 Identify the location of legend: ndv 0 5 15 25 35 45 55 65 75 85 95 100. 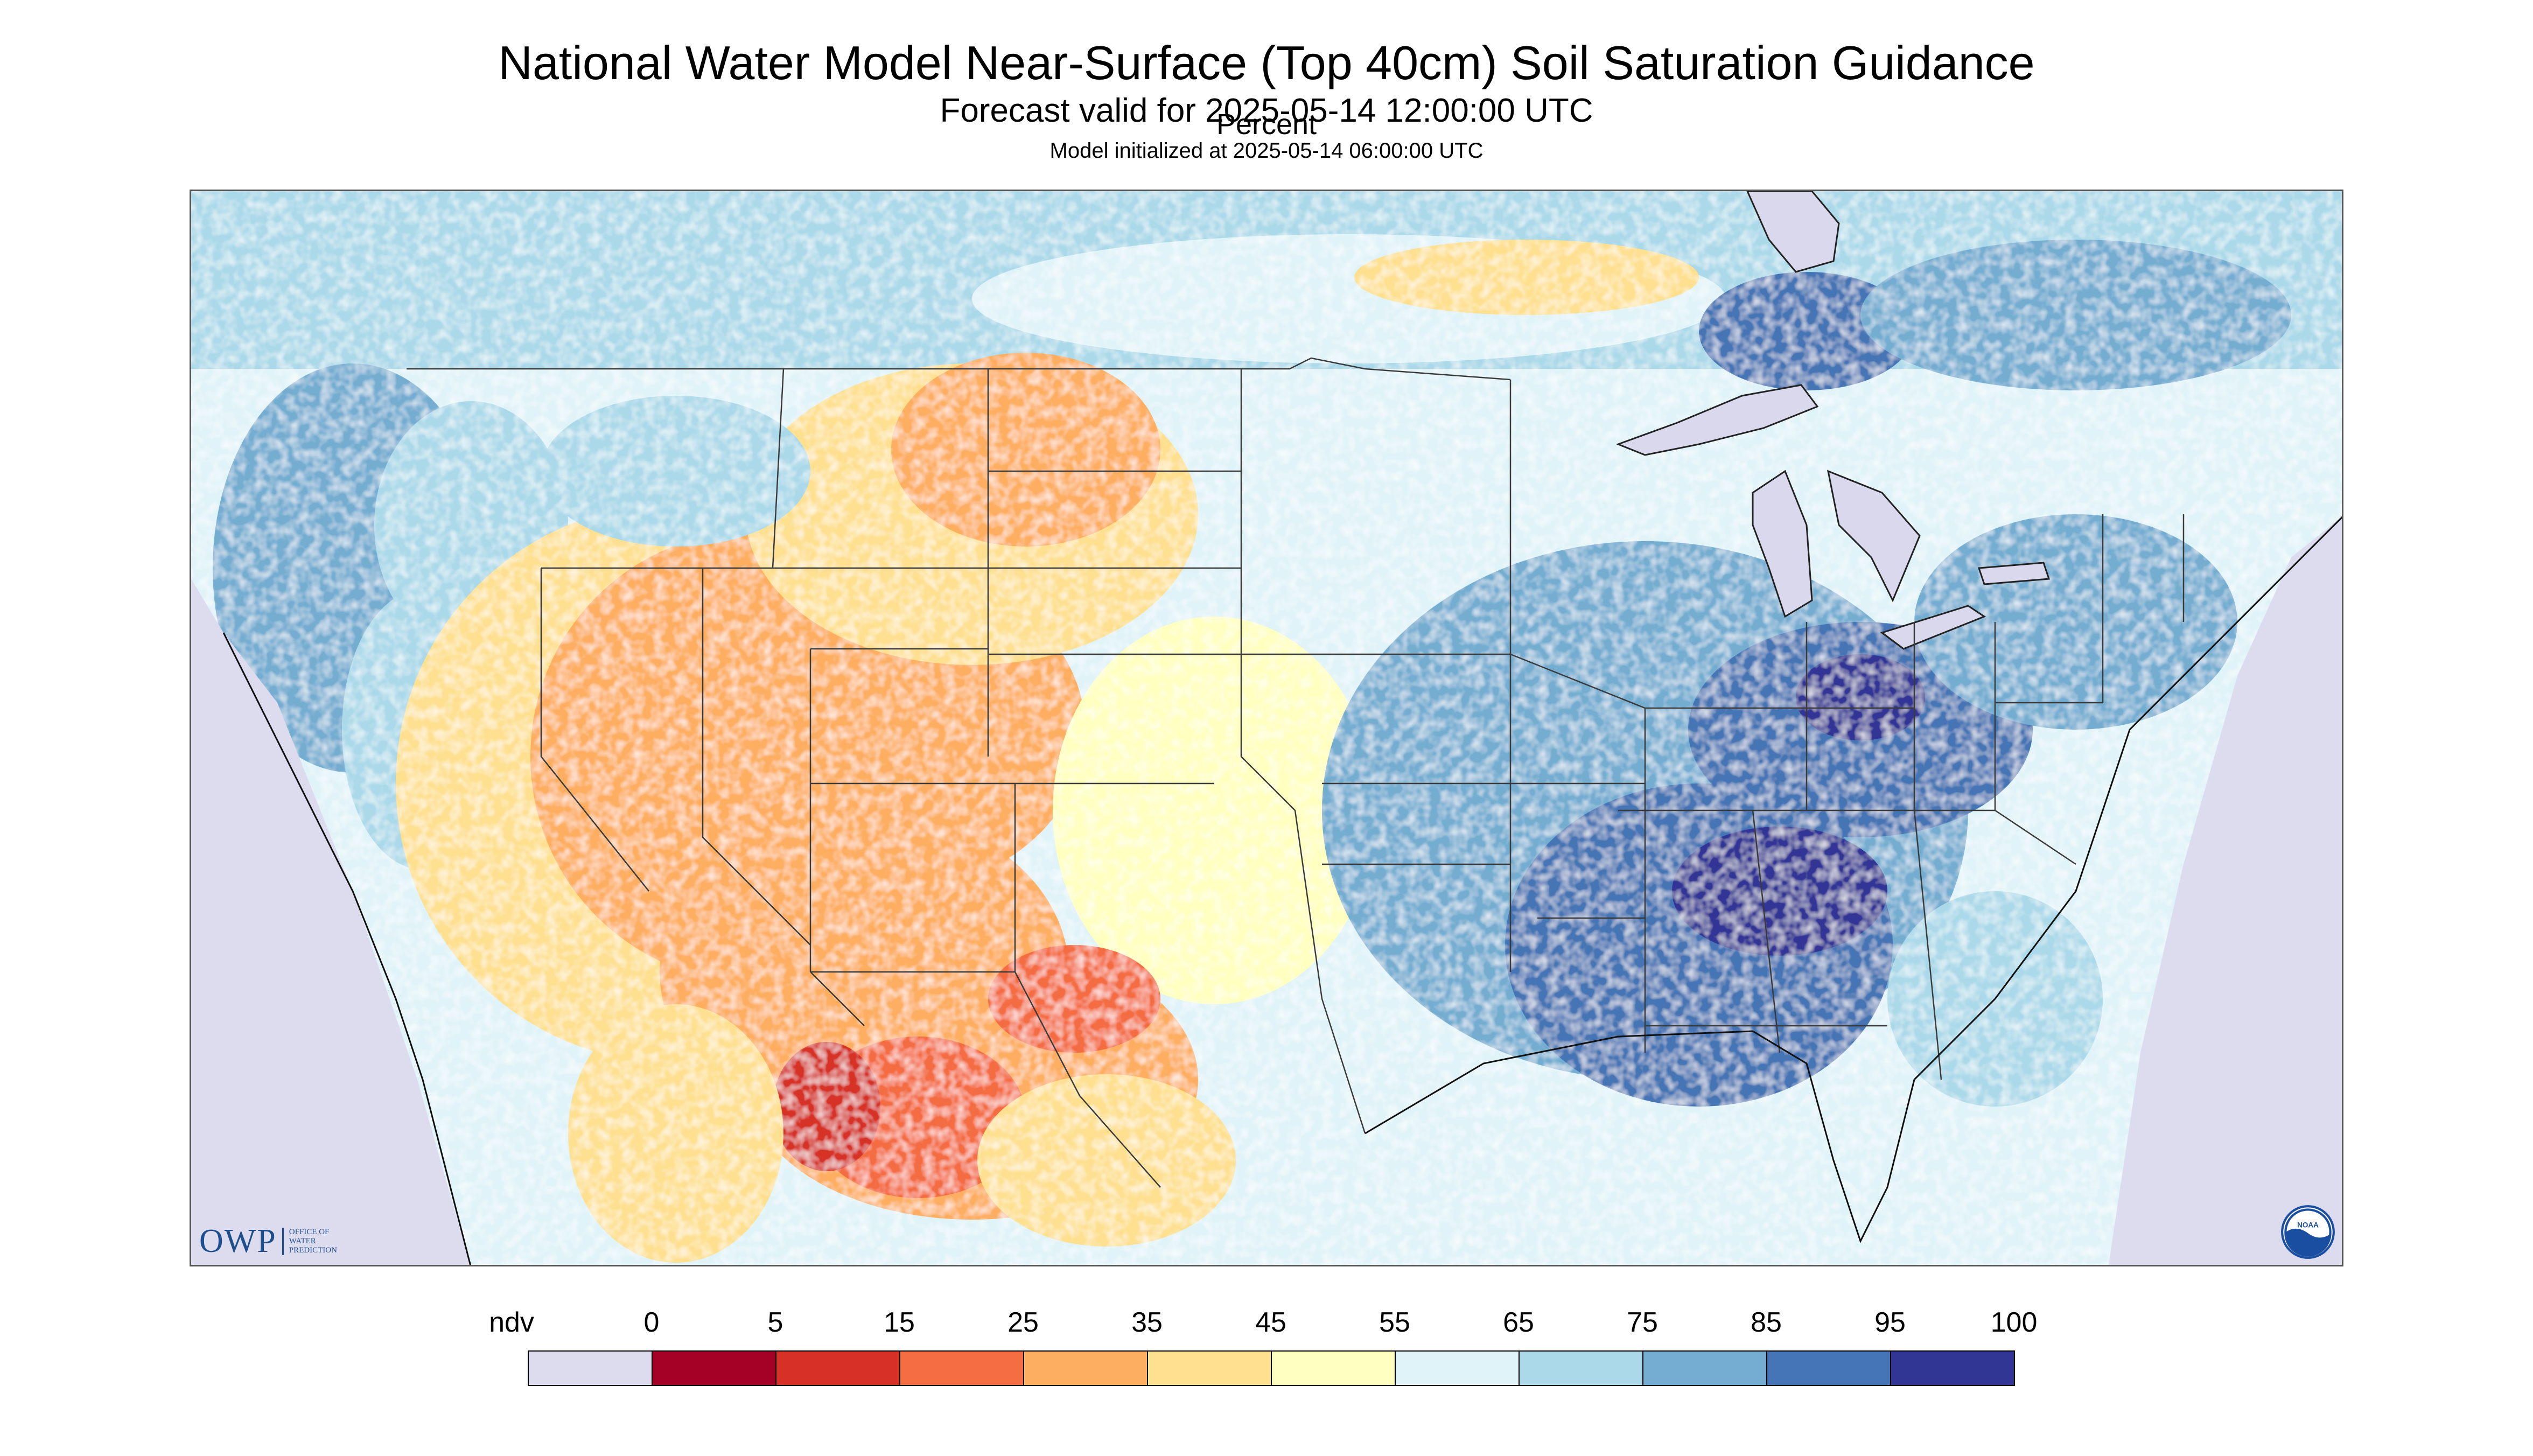
(1266, 1373).